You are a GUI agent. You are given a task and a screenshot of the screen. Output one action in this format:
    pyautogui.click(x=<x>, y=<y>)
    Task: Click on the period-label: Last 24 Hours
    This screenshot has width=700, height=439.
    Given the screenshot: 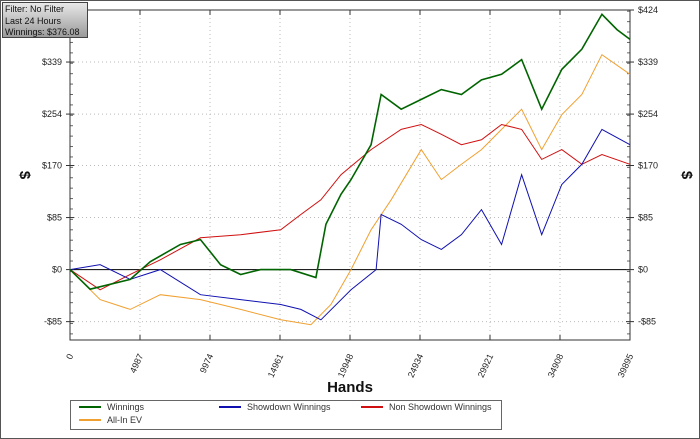 What is the action you would take?
    pyautogui.click(x=33, y=20)
    